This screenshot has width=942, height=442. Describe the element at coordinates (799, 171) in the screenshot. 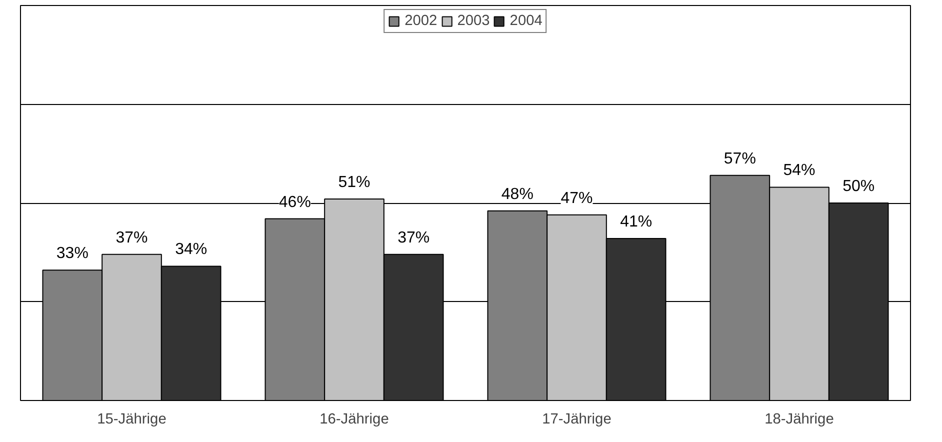

I see `data-label: 54%` at that location.